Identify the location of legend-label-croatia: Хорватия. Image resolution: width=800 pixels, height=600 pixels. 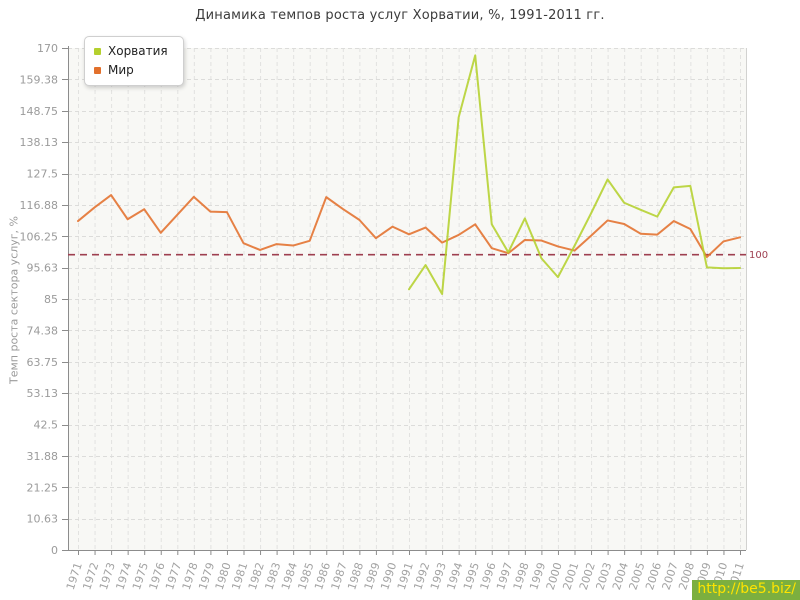
(138, 51).